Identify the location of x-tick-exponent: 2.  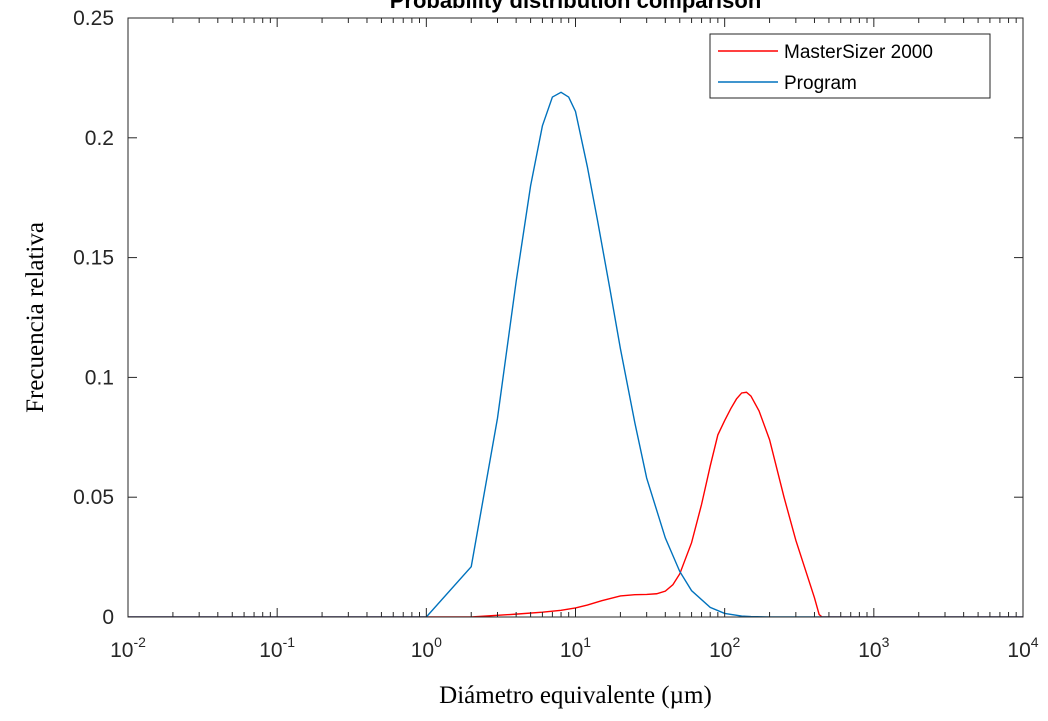
(736, 642).